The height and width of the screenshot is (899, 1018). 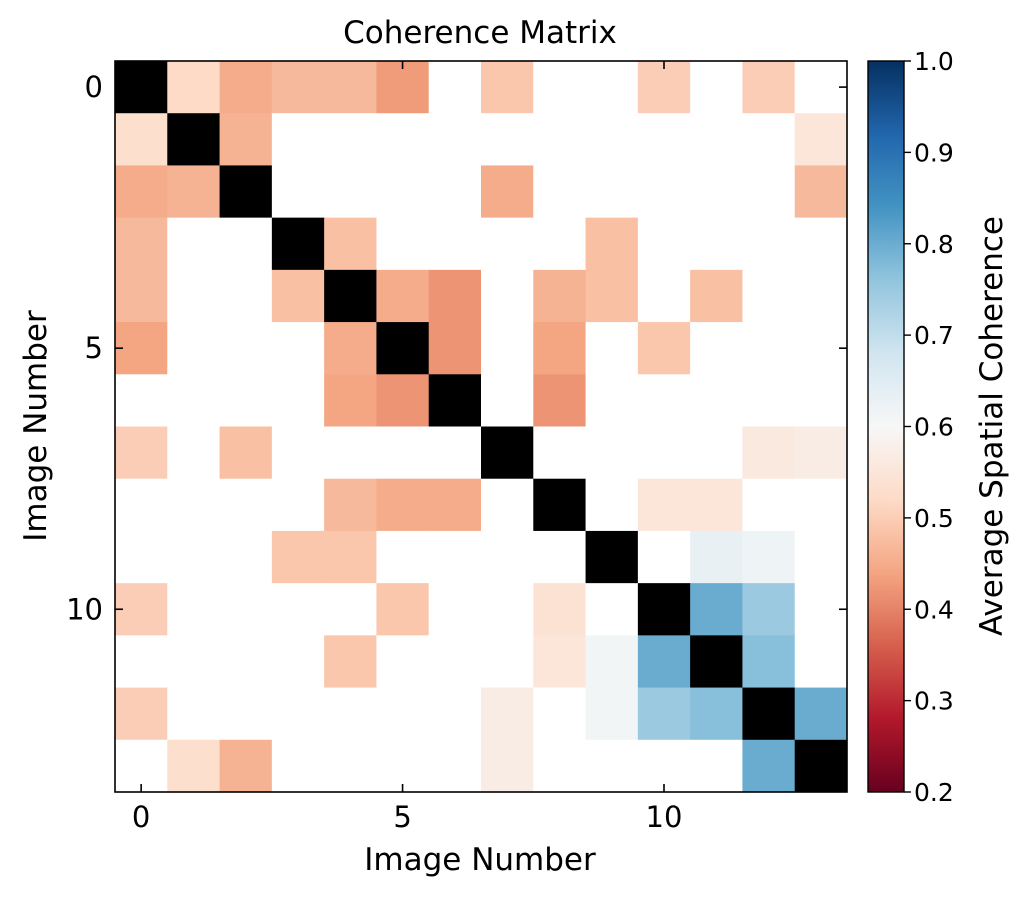 I want to click on colorbar-tick-label: 0.2, so click(x=934, y=792).